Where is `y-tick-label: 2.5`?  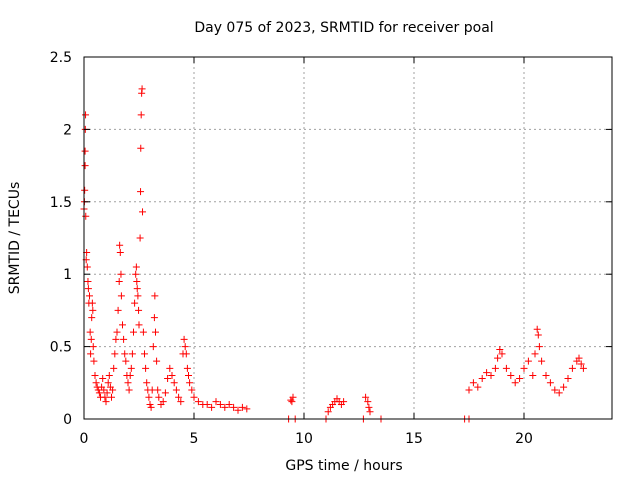 y-tick-label: 2.5 is located at coordinates (61, 58).